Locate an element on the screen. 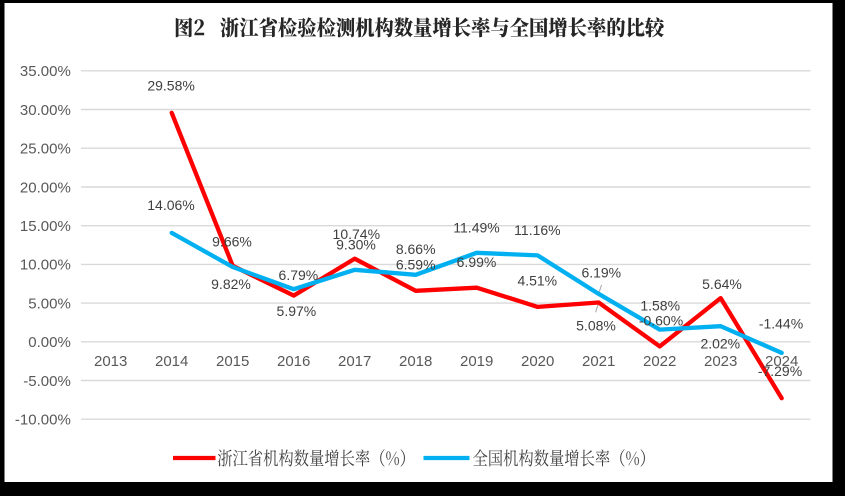  svg-text: 25.00% is located at coordinates (45, 149).